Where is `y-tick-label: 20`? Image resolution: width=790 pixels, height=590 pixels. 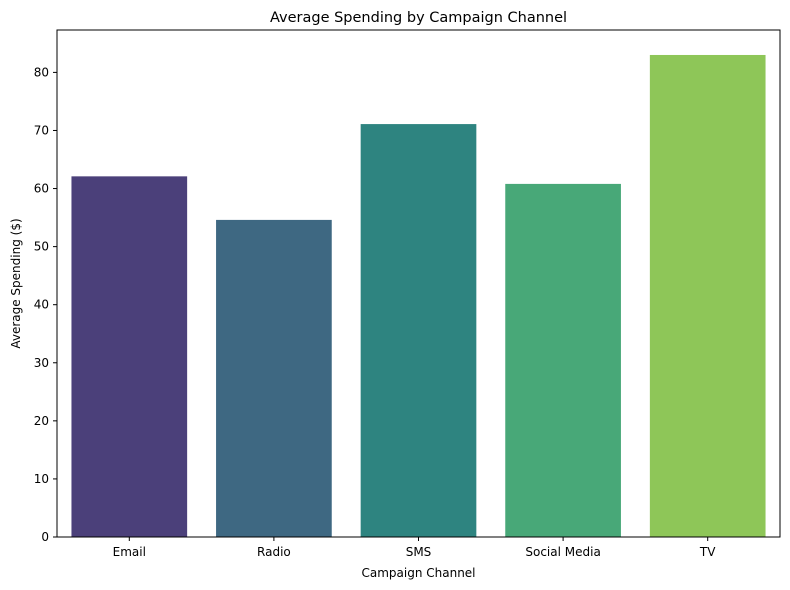 y-tick-label: 20 is located at coordinates (41, 421).